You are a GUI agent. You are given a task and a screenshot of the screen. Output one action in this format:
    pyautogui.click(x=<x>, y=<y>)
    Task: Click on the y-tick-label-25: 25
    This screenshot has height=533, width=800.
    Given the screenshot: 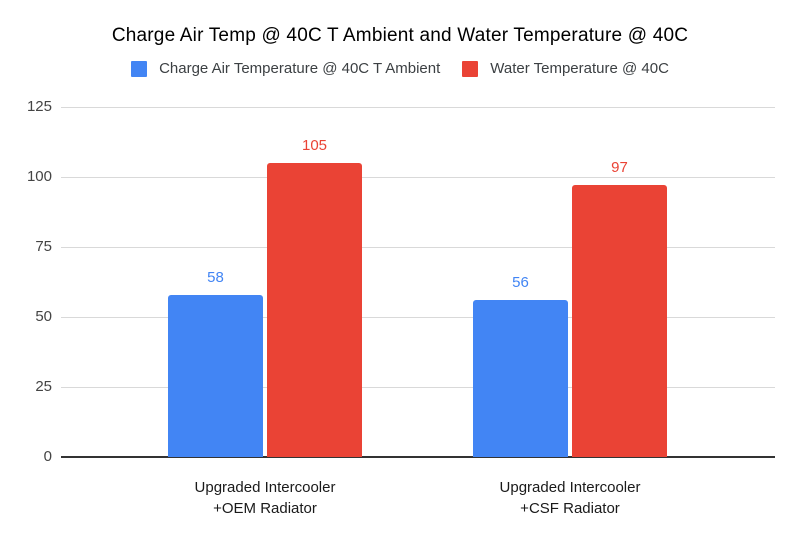 What is the action you would take?
    pyautogui.click(x=43, y=386)
    